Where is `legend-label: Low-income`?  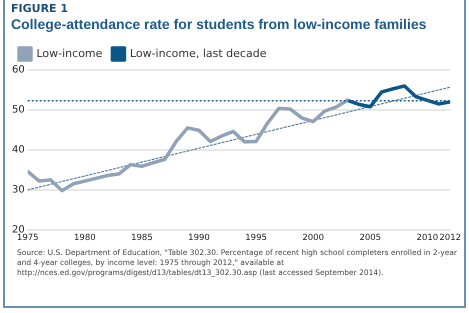
legend-label: Low-income is located at coordinates (69, 53).